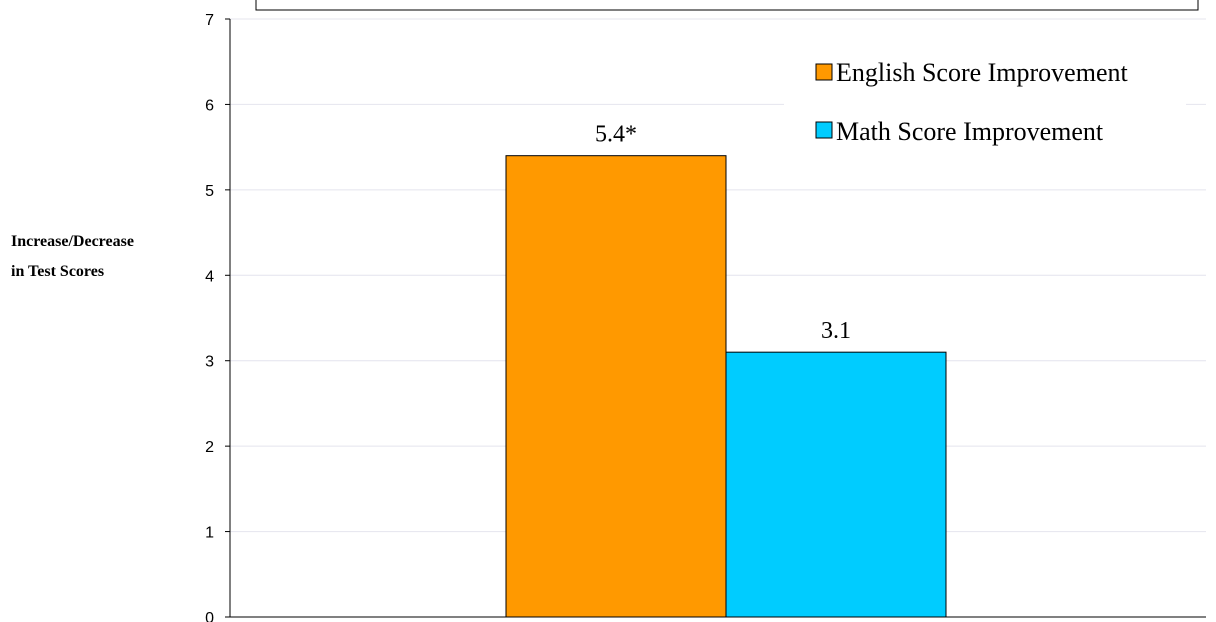  I want to click on legend-box, so click(985, 110).